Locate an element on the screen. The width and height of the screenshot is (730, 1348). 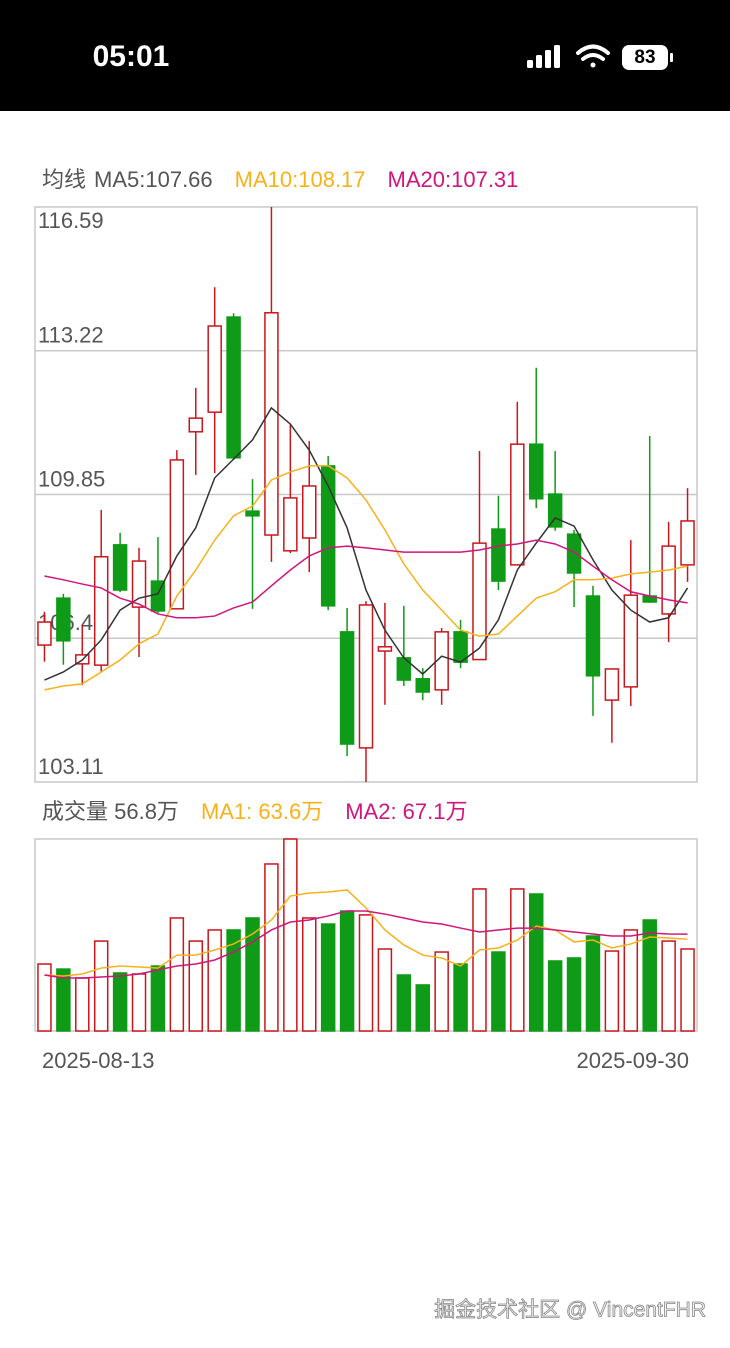
status-time: 05:01 is located at coordinates (131, 56).